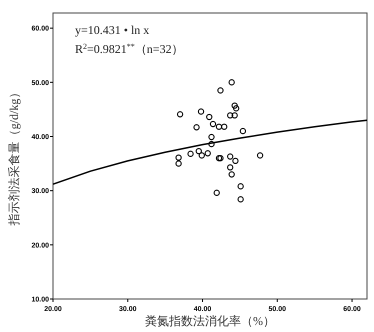  Describe the element at coordinates (14, 156) in the screenshot. I see `y-axis-title: 指示剂法采食量（g/d/kg）` at that location.